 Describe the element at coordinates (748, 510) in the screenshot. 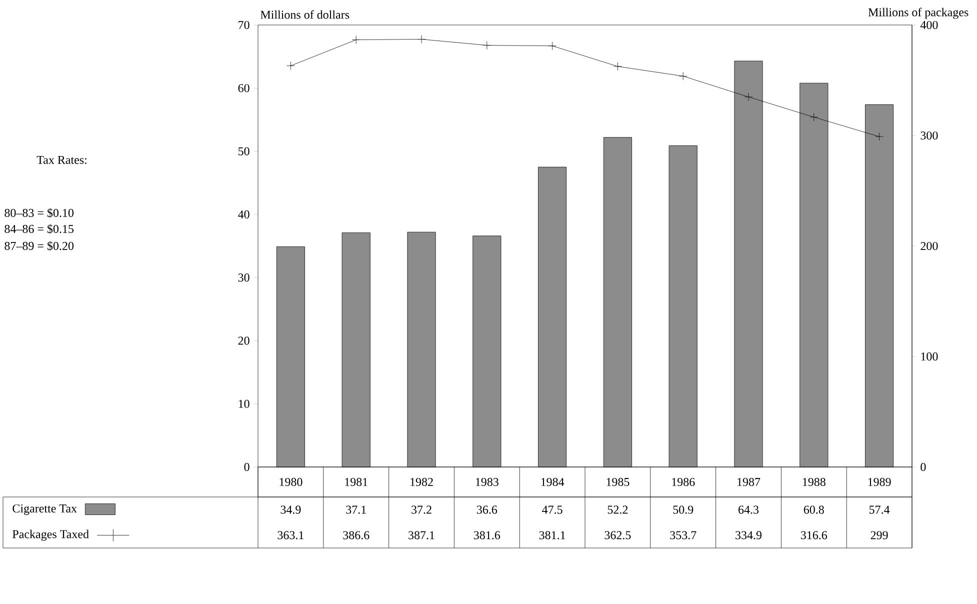

I see `data-label: 64.3` at that location.